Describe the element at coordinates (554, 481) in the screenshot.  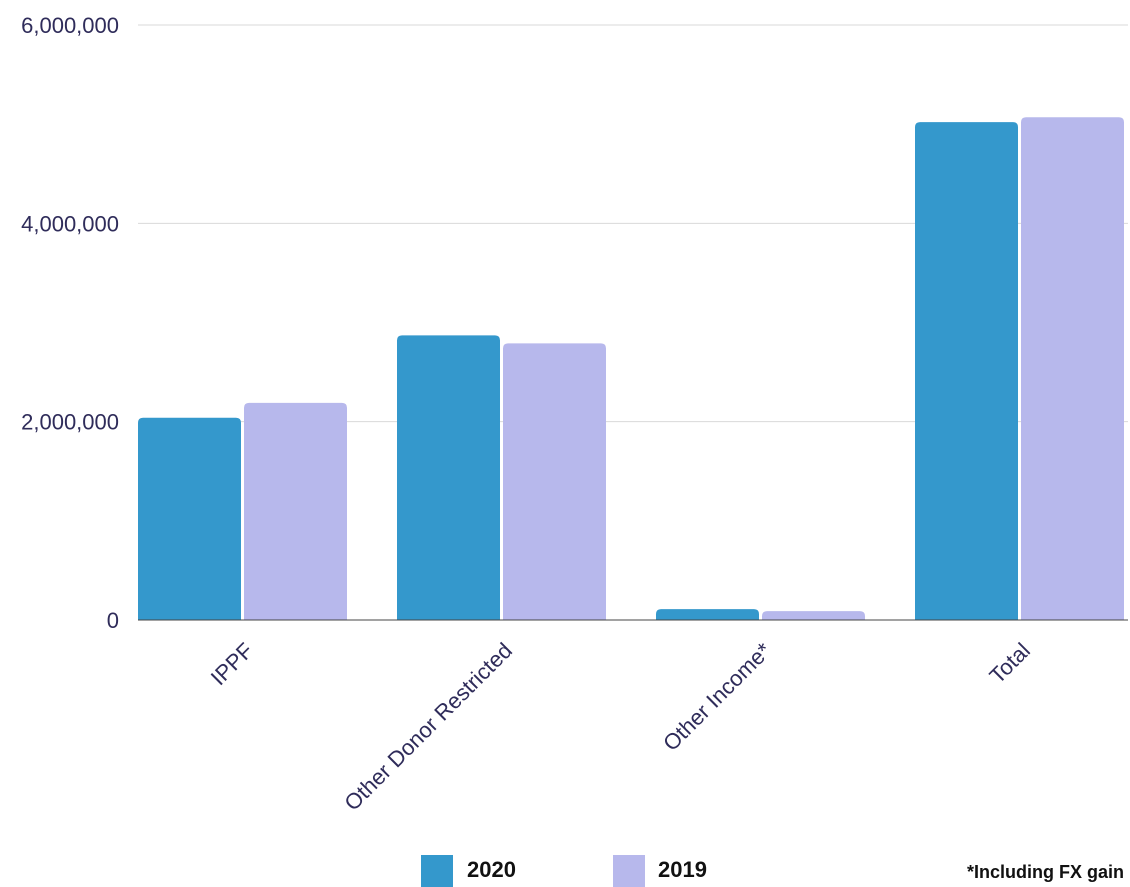
I see `bar-other-donor-restricted-2019` at that location.